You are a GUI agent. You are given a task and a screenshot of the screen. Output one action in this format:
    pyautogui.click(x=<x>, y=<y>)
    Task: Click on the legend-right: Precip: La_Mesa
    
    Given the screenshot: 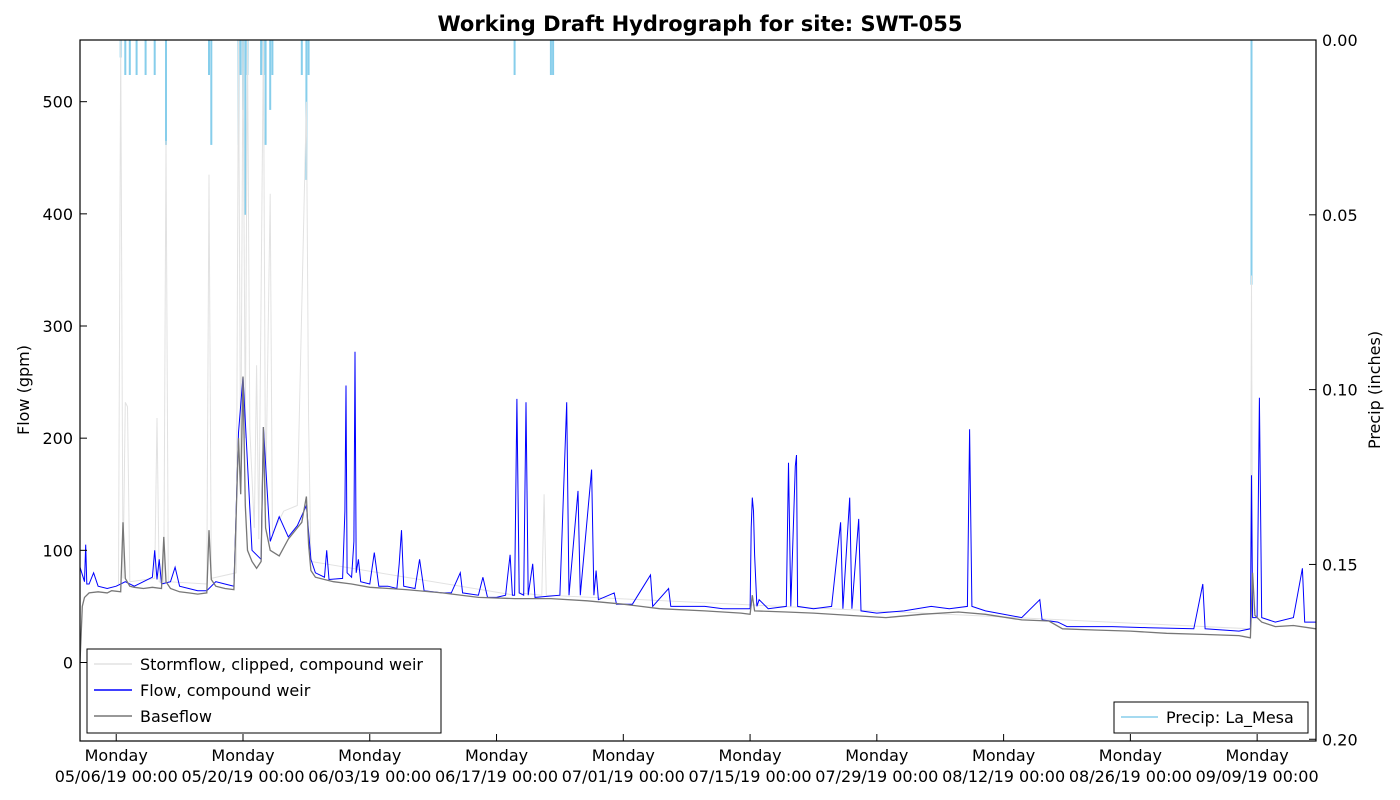 What is the action you would take?
    pyautogui.click(x=1211, y=717)
    